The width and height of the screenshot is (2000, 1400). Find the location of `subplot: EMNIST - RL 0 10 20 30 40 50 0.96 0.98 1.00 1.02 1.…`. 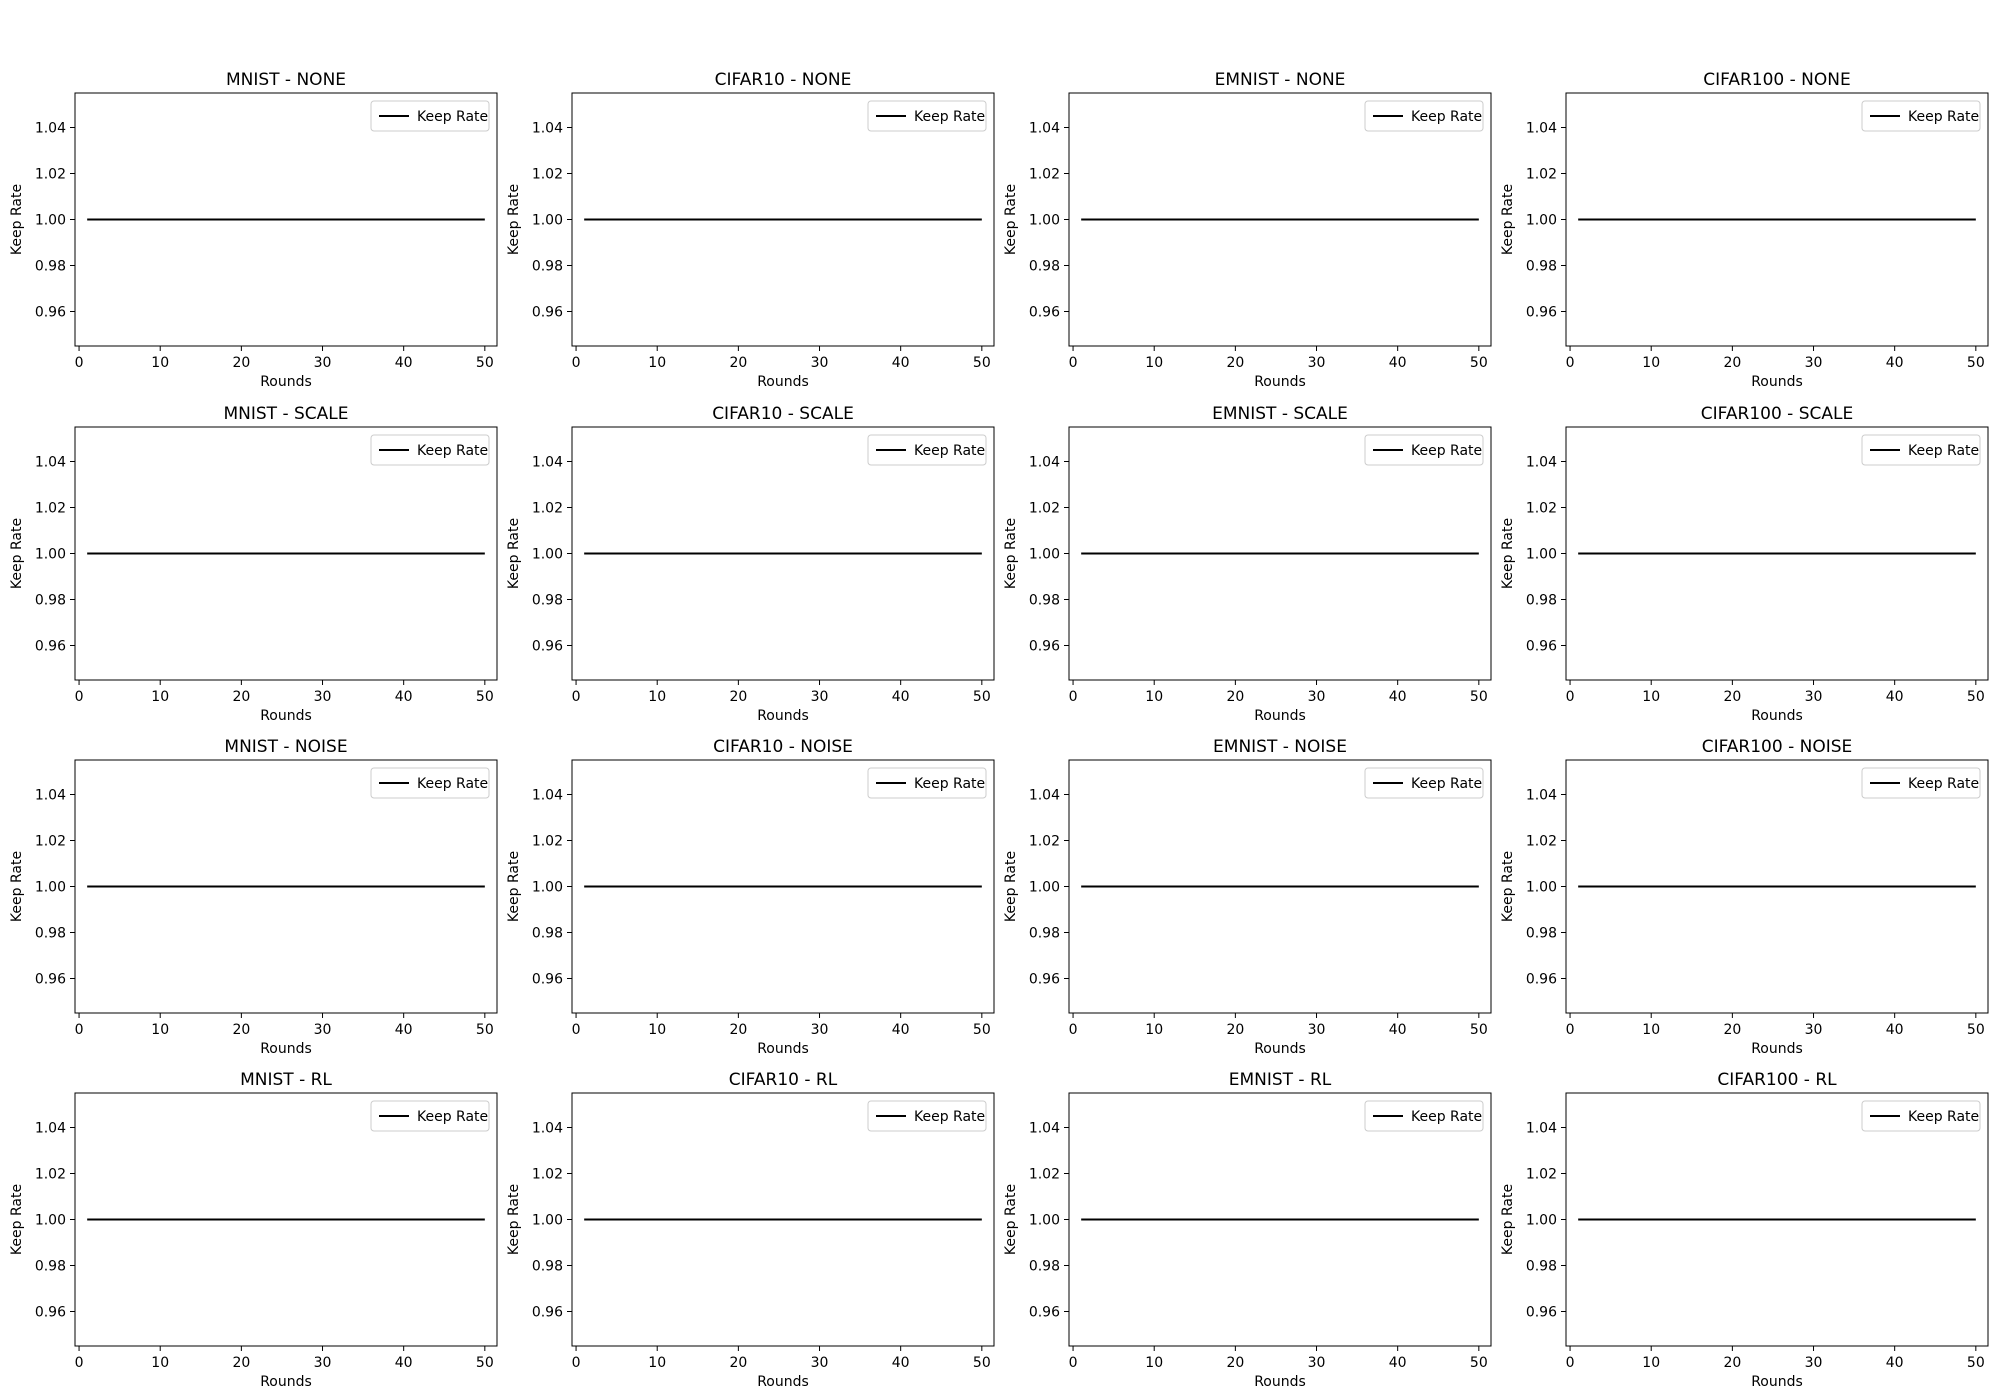

subplot: EMNIST - RL 0 10 20 30 40 50 0.96 0.98 1.00 1.02 1.… is located at coordinates (1247, 1230).